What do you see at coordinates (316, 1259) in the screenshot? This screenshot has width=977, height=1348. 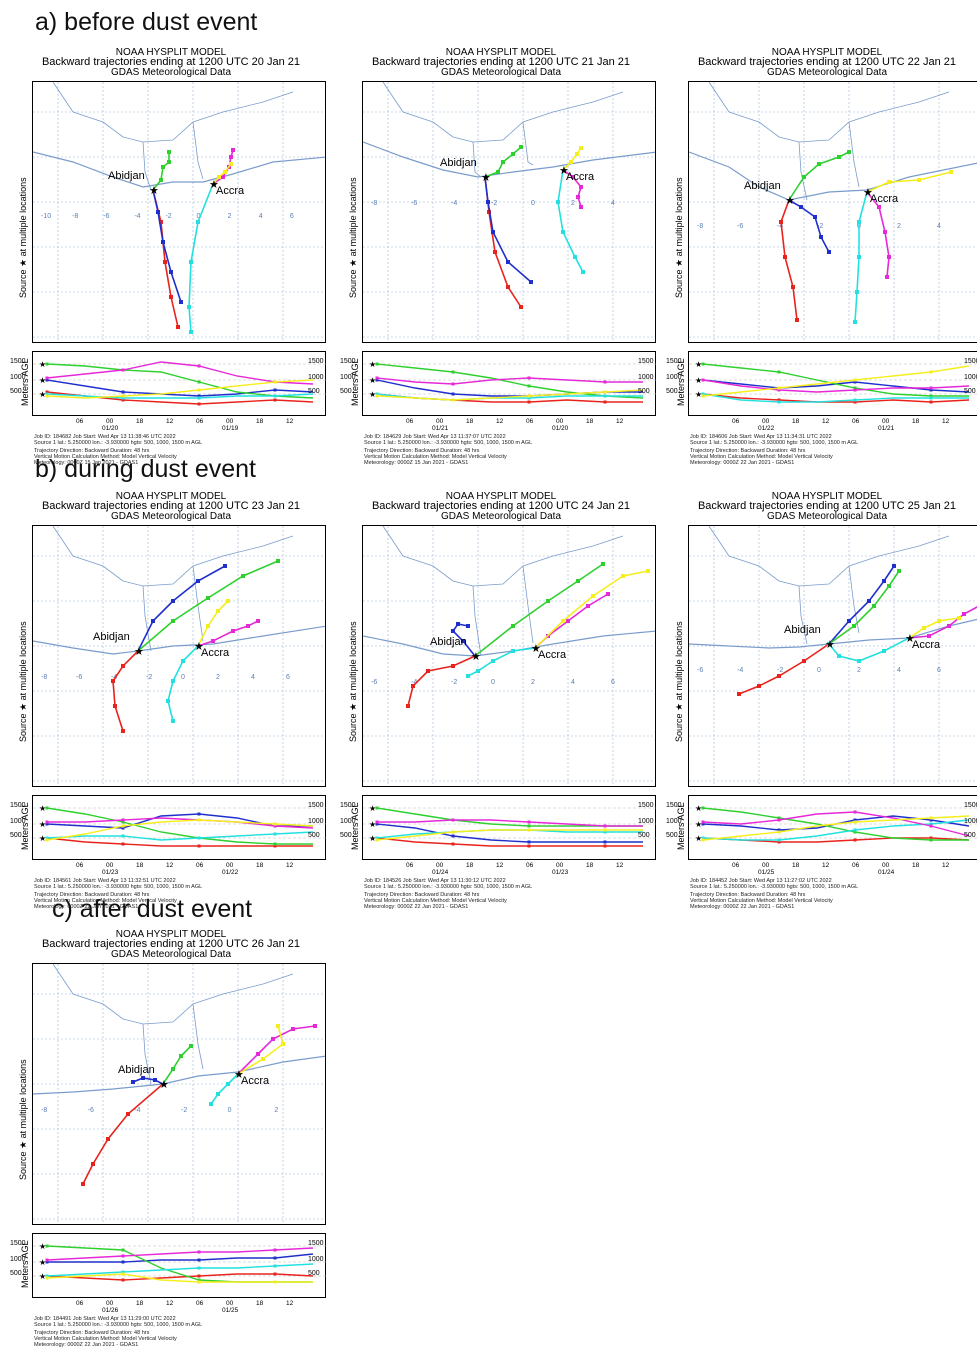 I see `altitude-level-label-right: 1000` at bounding box center [316, 1259].